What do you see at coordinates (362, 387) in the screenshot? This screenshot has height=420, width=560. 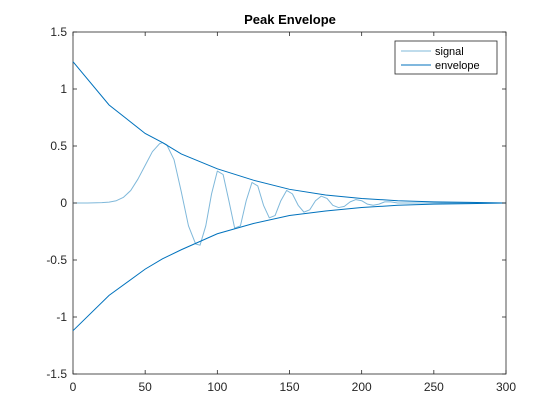 I see `x-tick-label: 200` at bounding box center [362, 387].